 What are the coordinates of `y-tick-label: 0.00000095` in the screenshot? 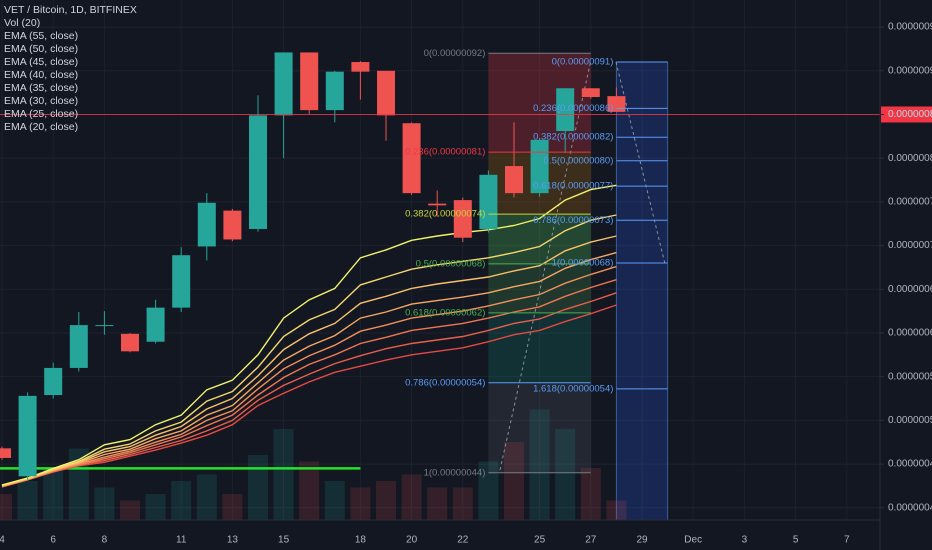 It's located at (910, 27).